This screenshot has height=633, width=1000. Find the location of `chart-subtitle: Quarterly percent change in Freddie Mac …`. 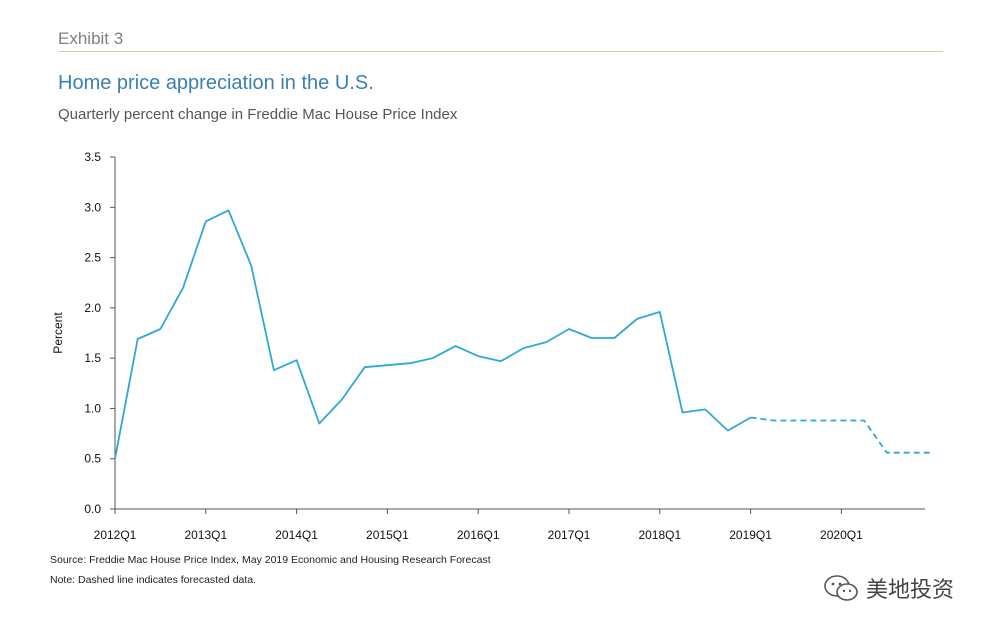

chart-subtitle: Quarterly percent change in Freddie Mac … is located at coordinates (258, 114).